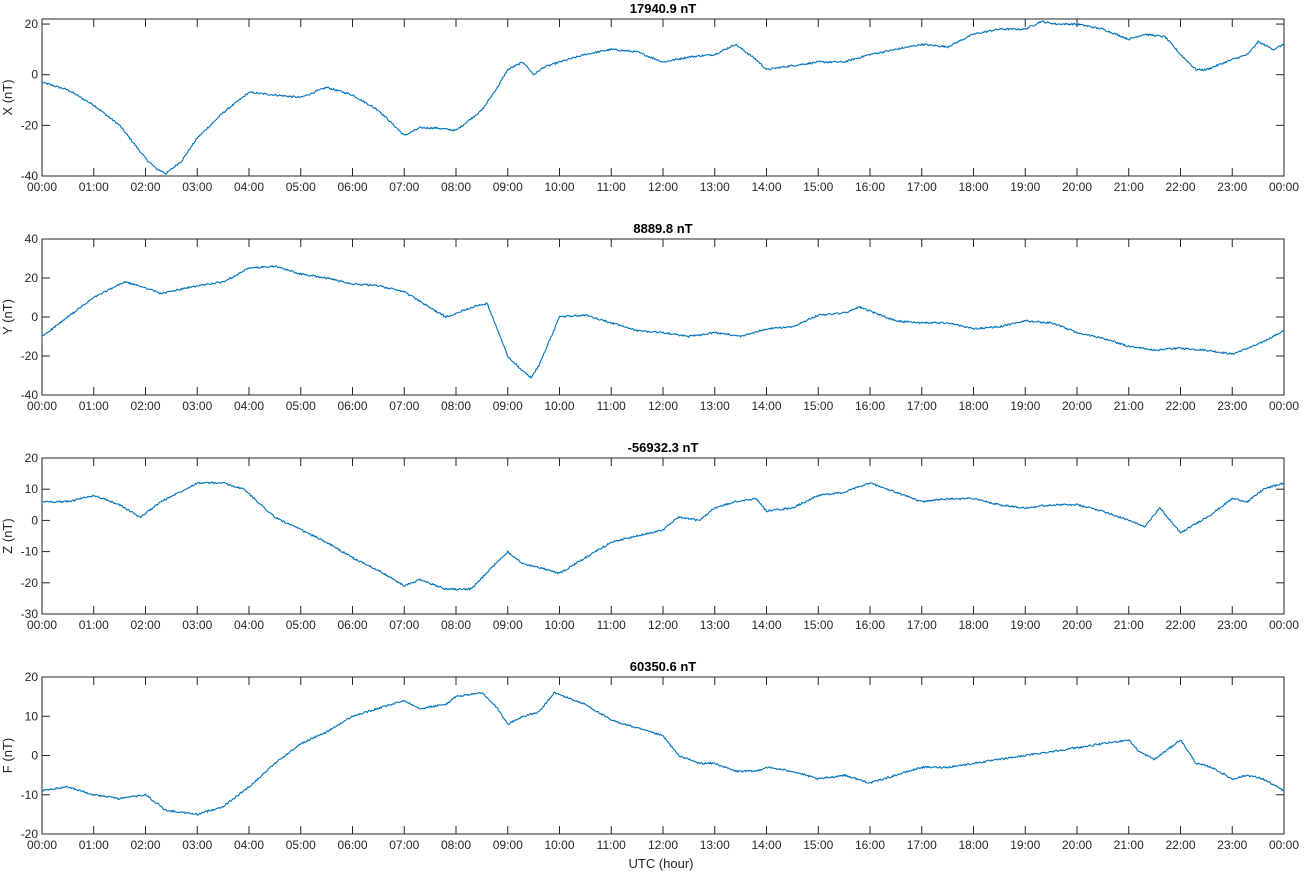 The width and height of the screenshot is (1307, 872). What do you see at coordinates (32, 716) in the screenshot?
I see `y-tick-label: 10` at bounding box center [32, 716].